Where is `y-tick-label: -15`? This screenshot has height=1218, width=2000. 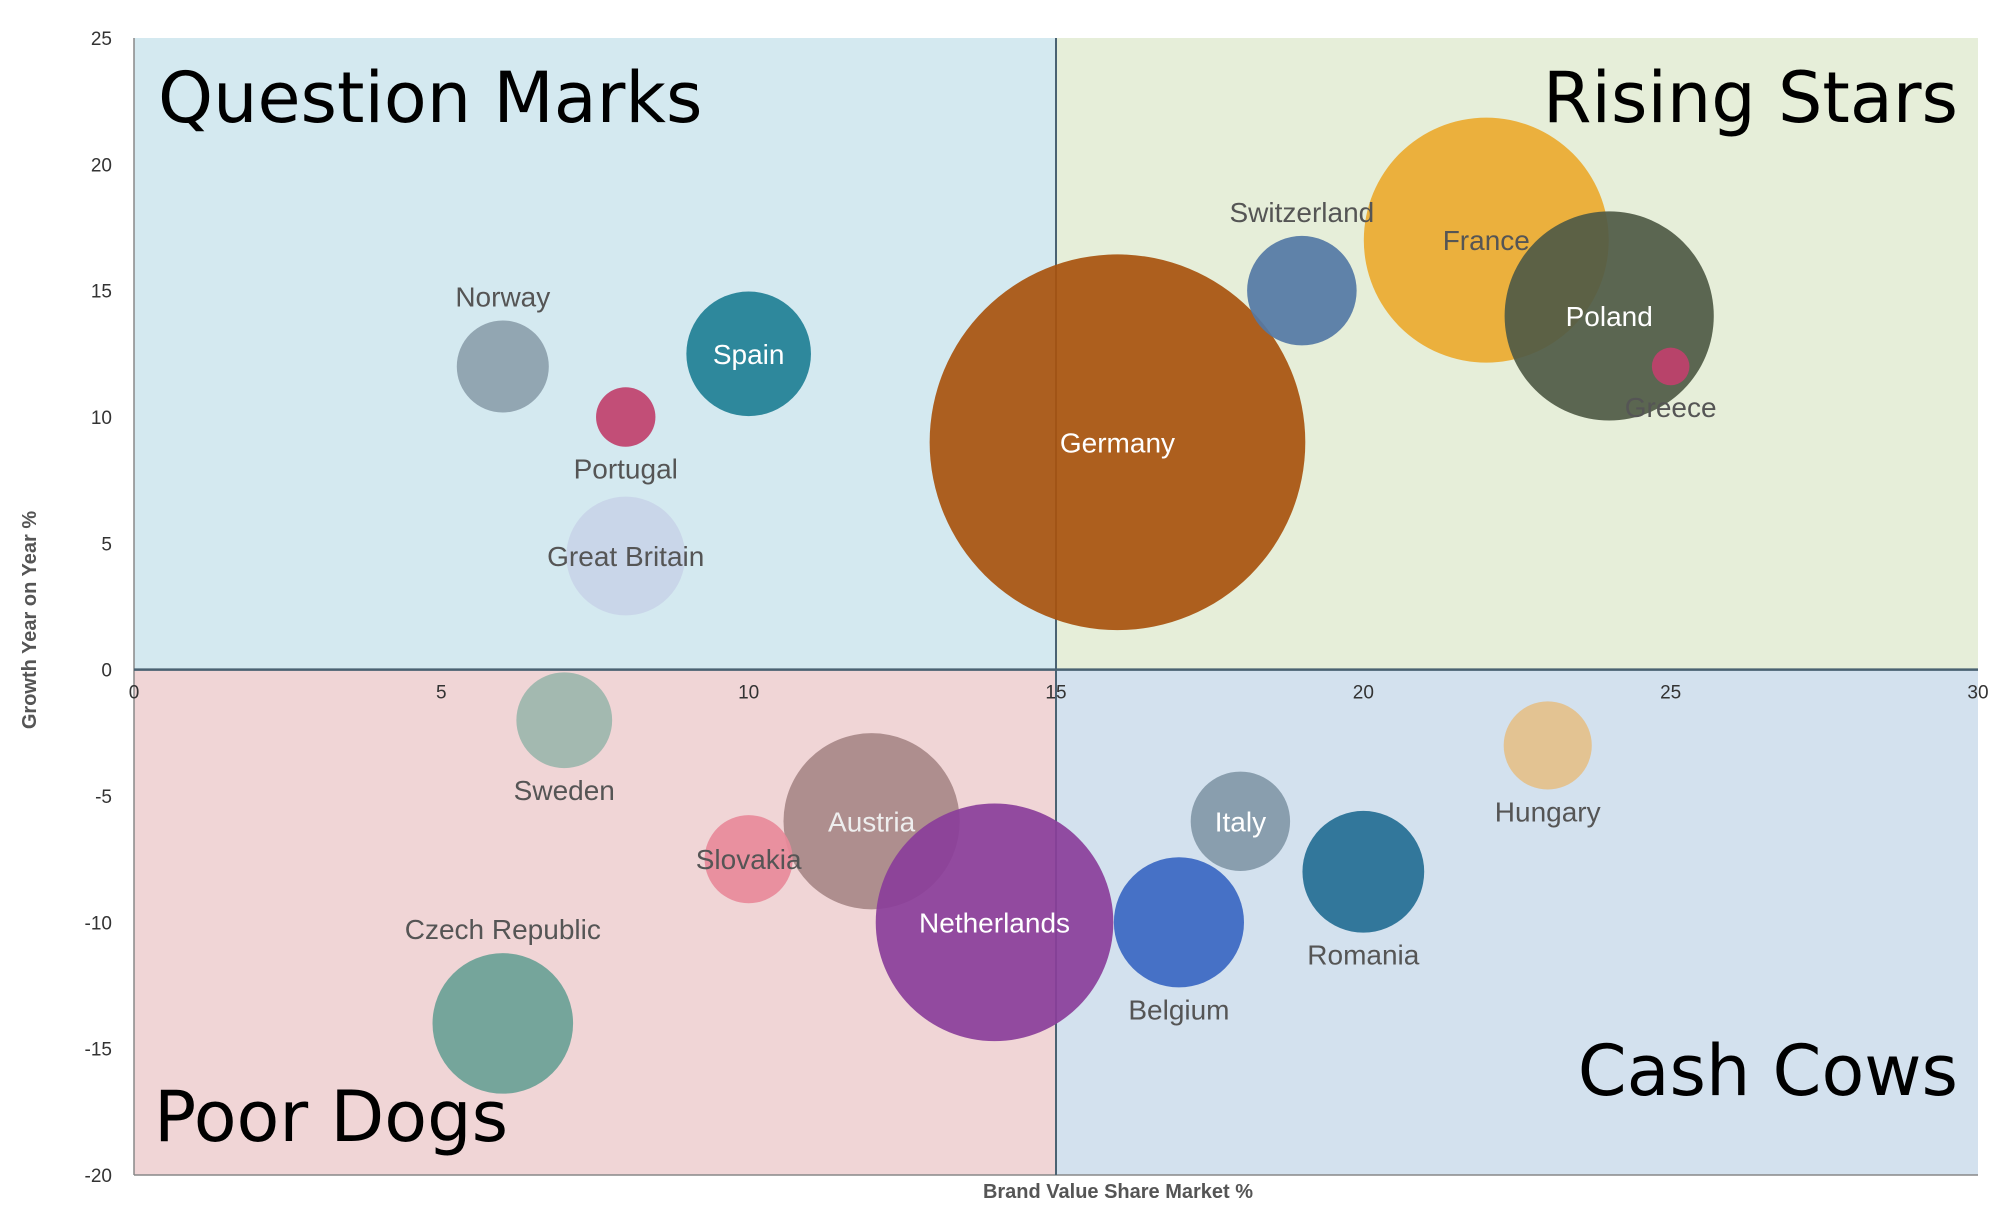 y-tick-label: -15 is located at coordinates (98, 1050).